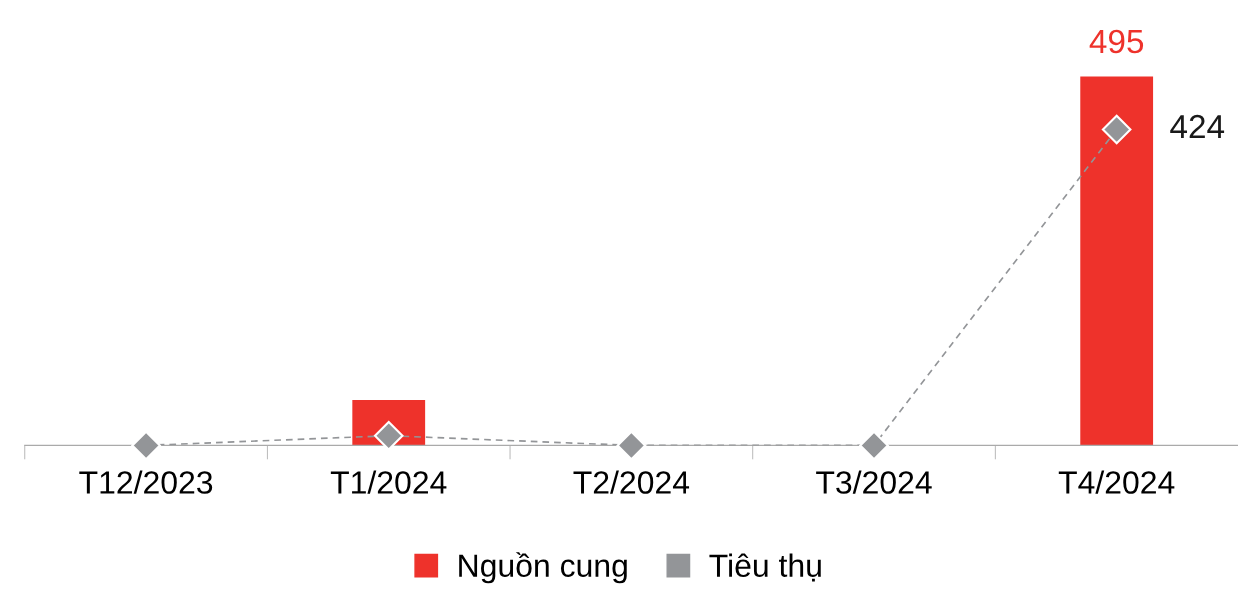  What do you see at coordinates (765, 567) in the screenshot?
I see `legend-label: Tiêu thụ` at bounding box center [765, 567].